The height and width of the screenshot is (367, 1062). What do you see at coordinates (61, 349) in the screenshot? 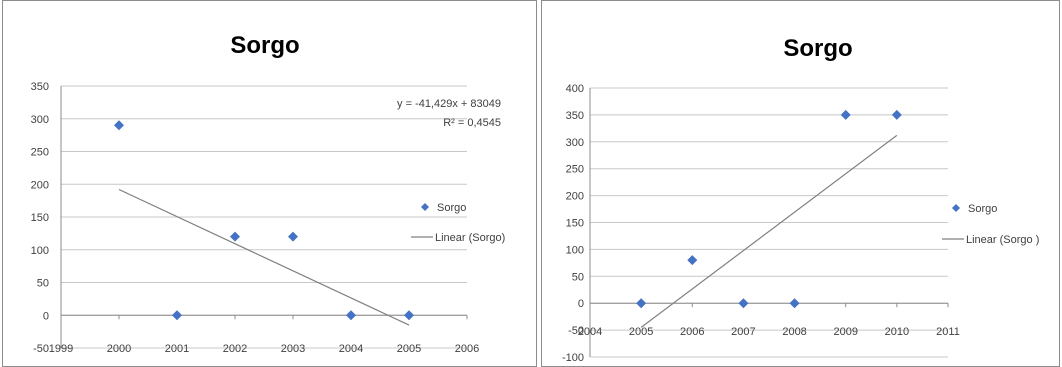
I see `x-tick-label: 1999` at bounding box center [61, 349].